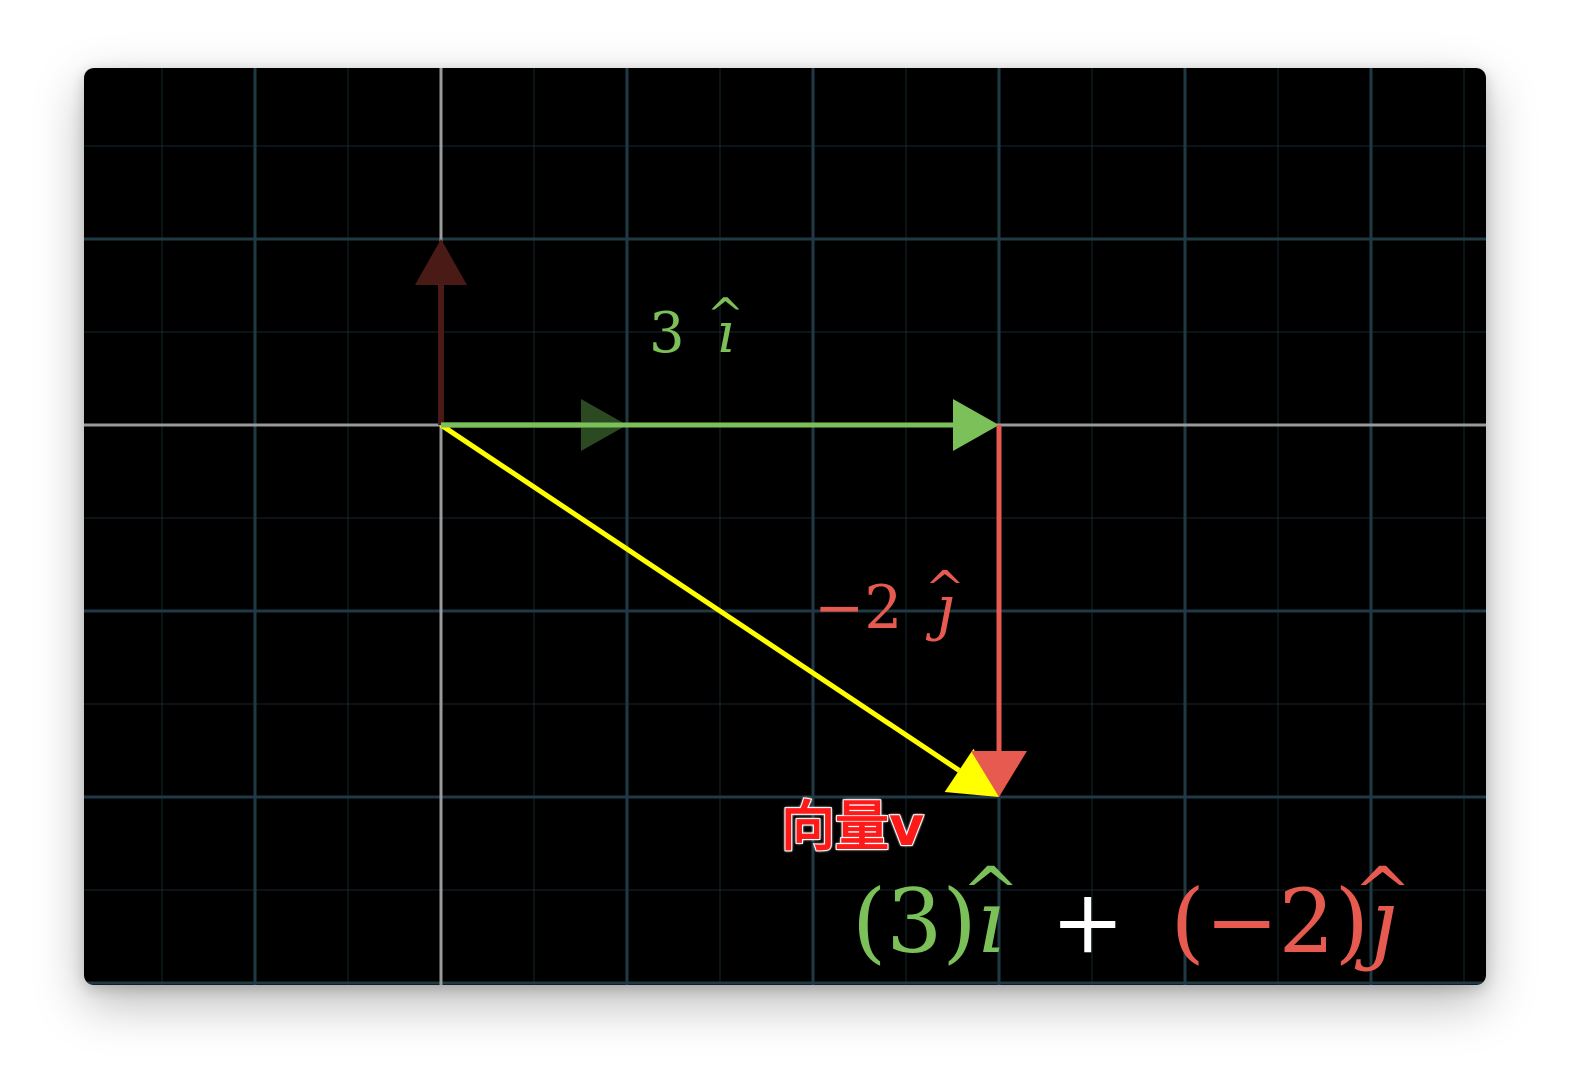 This screenshot has height=1092, width=1580. I want to click on j-vector-label: −2 ^ ȷ, so click(889, 601).